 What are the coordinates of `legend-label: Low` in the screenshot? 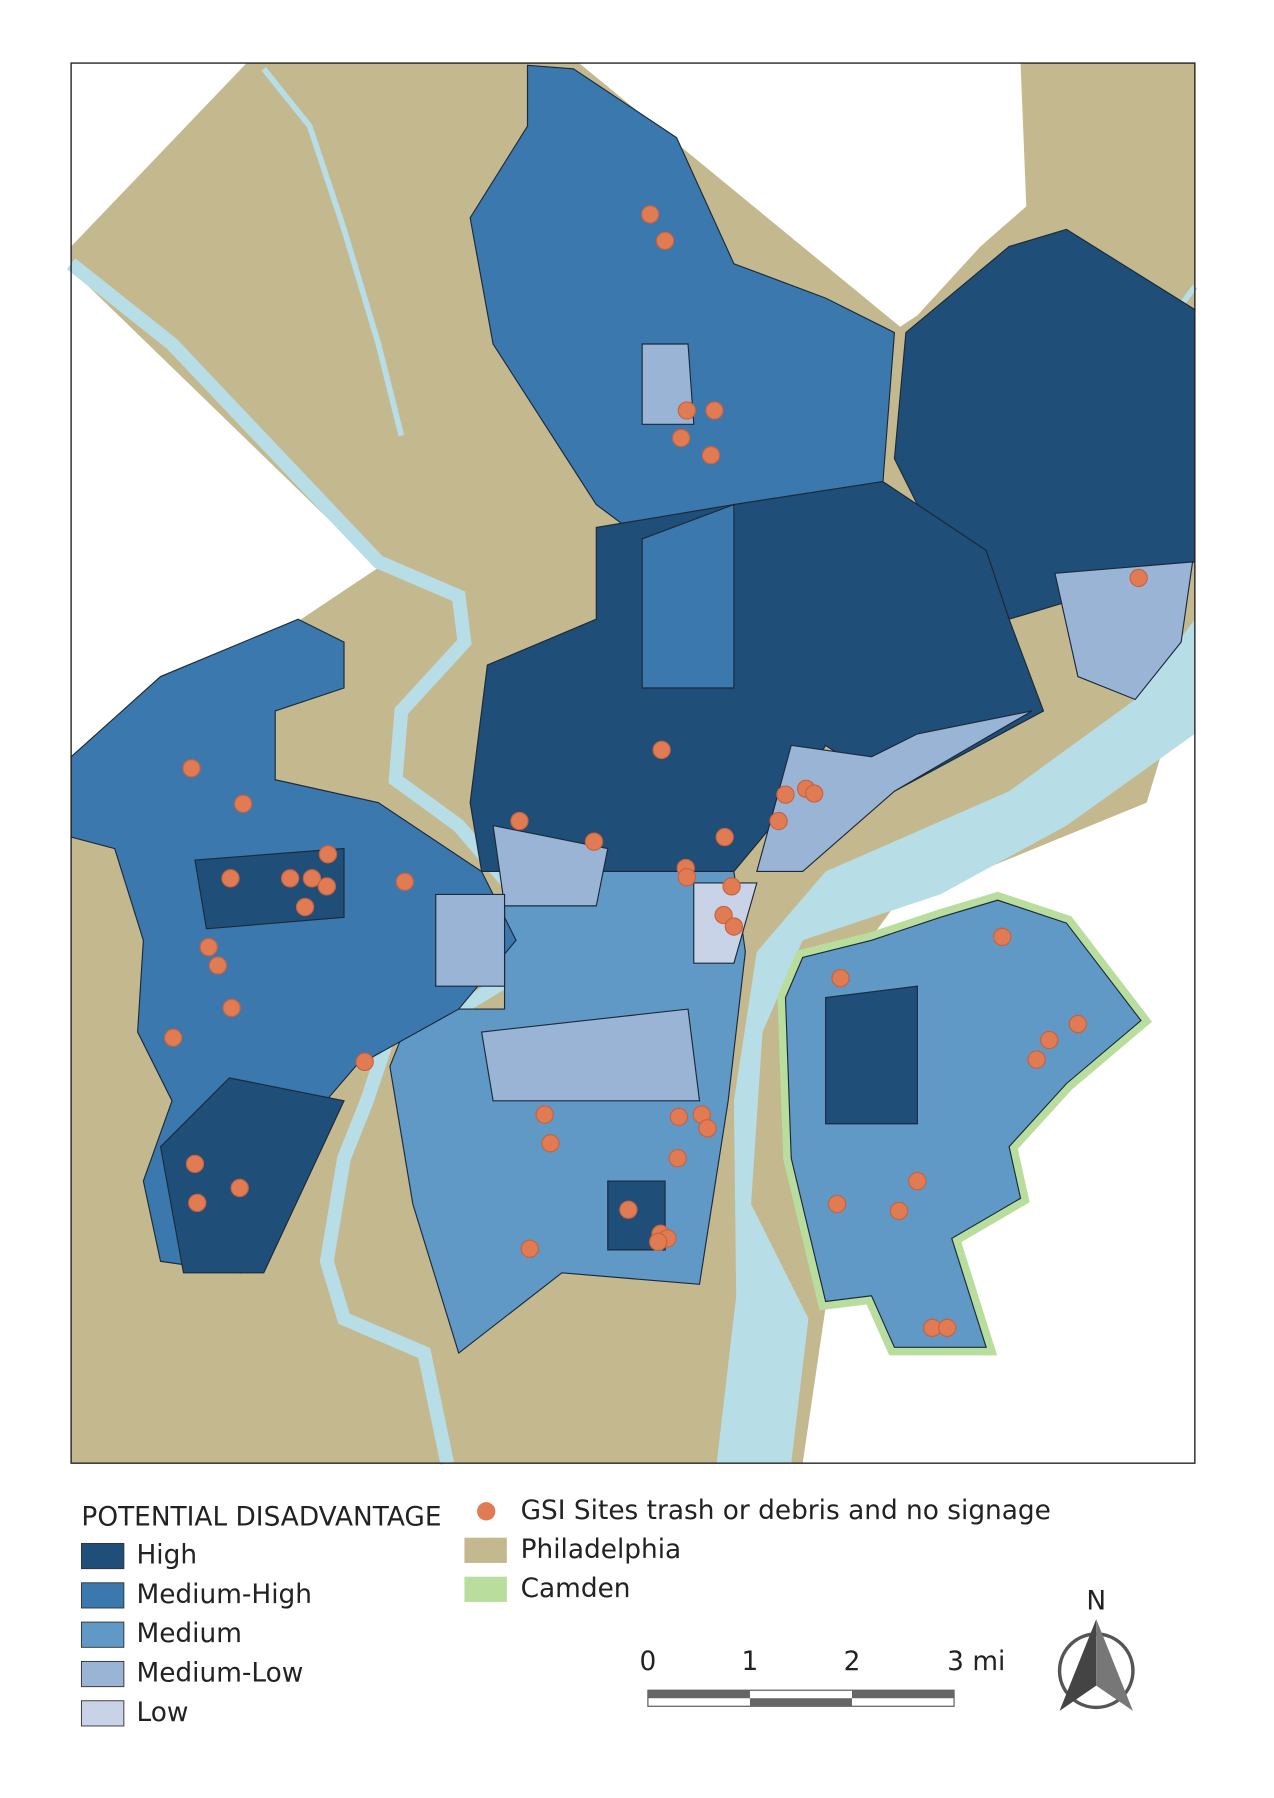 It's located at (162, 1713).